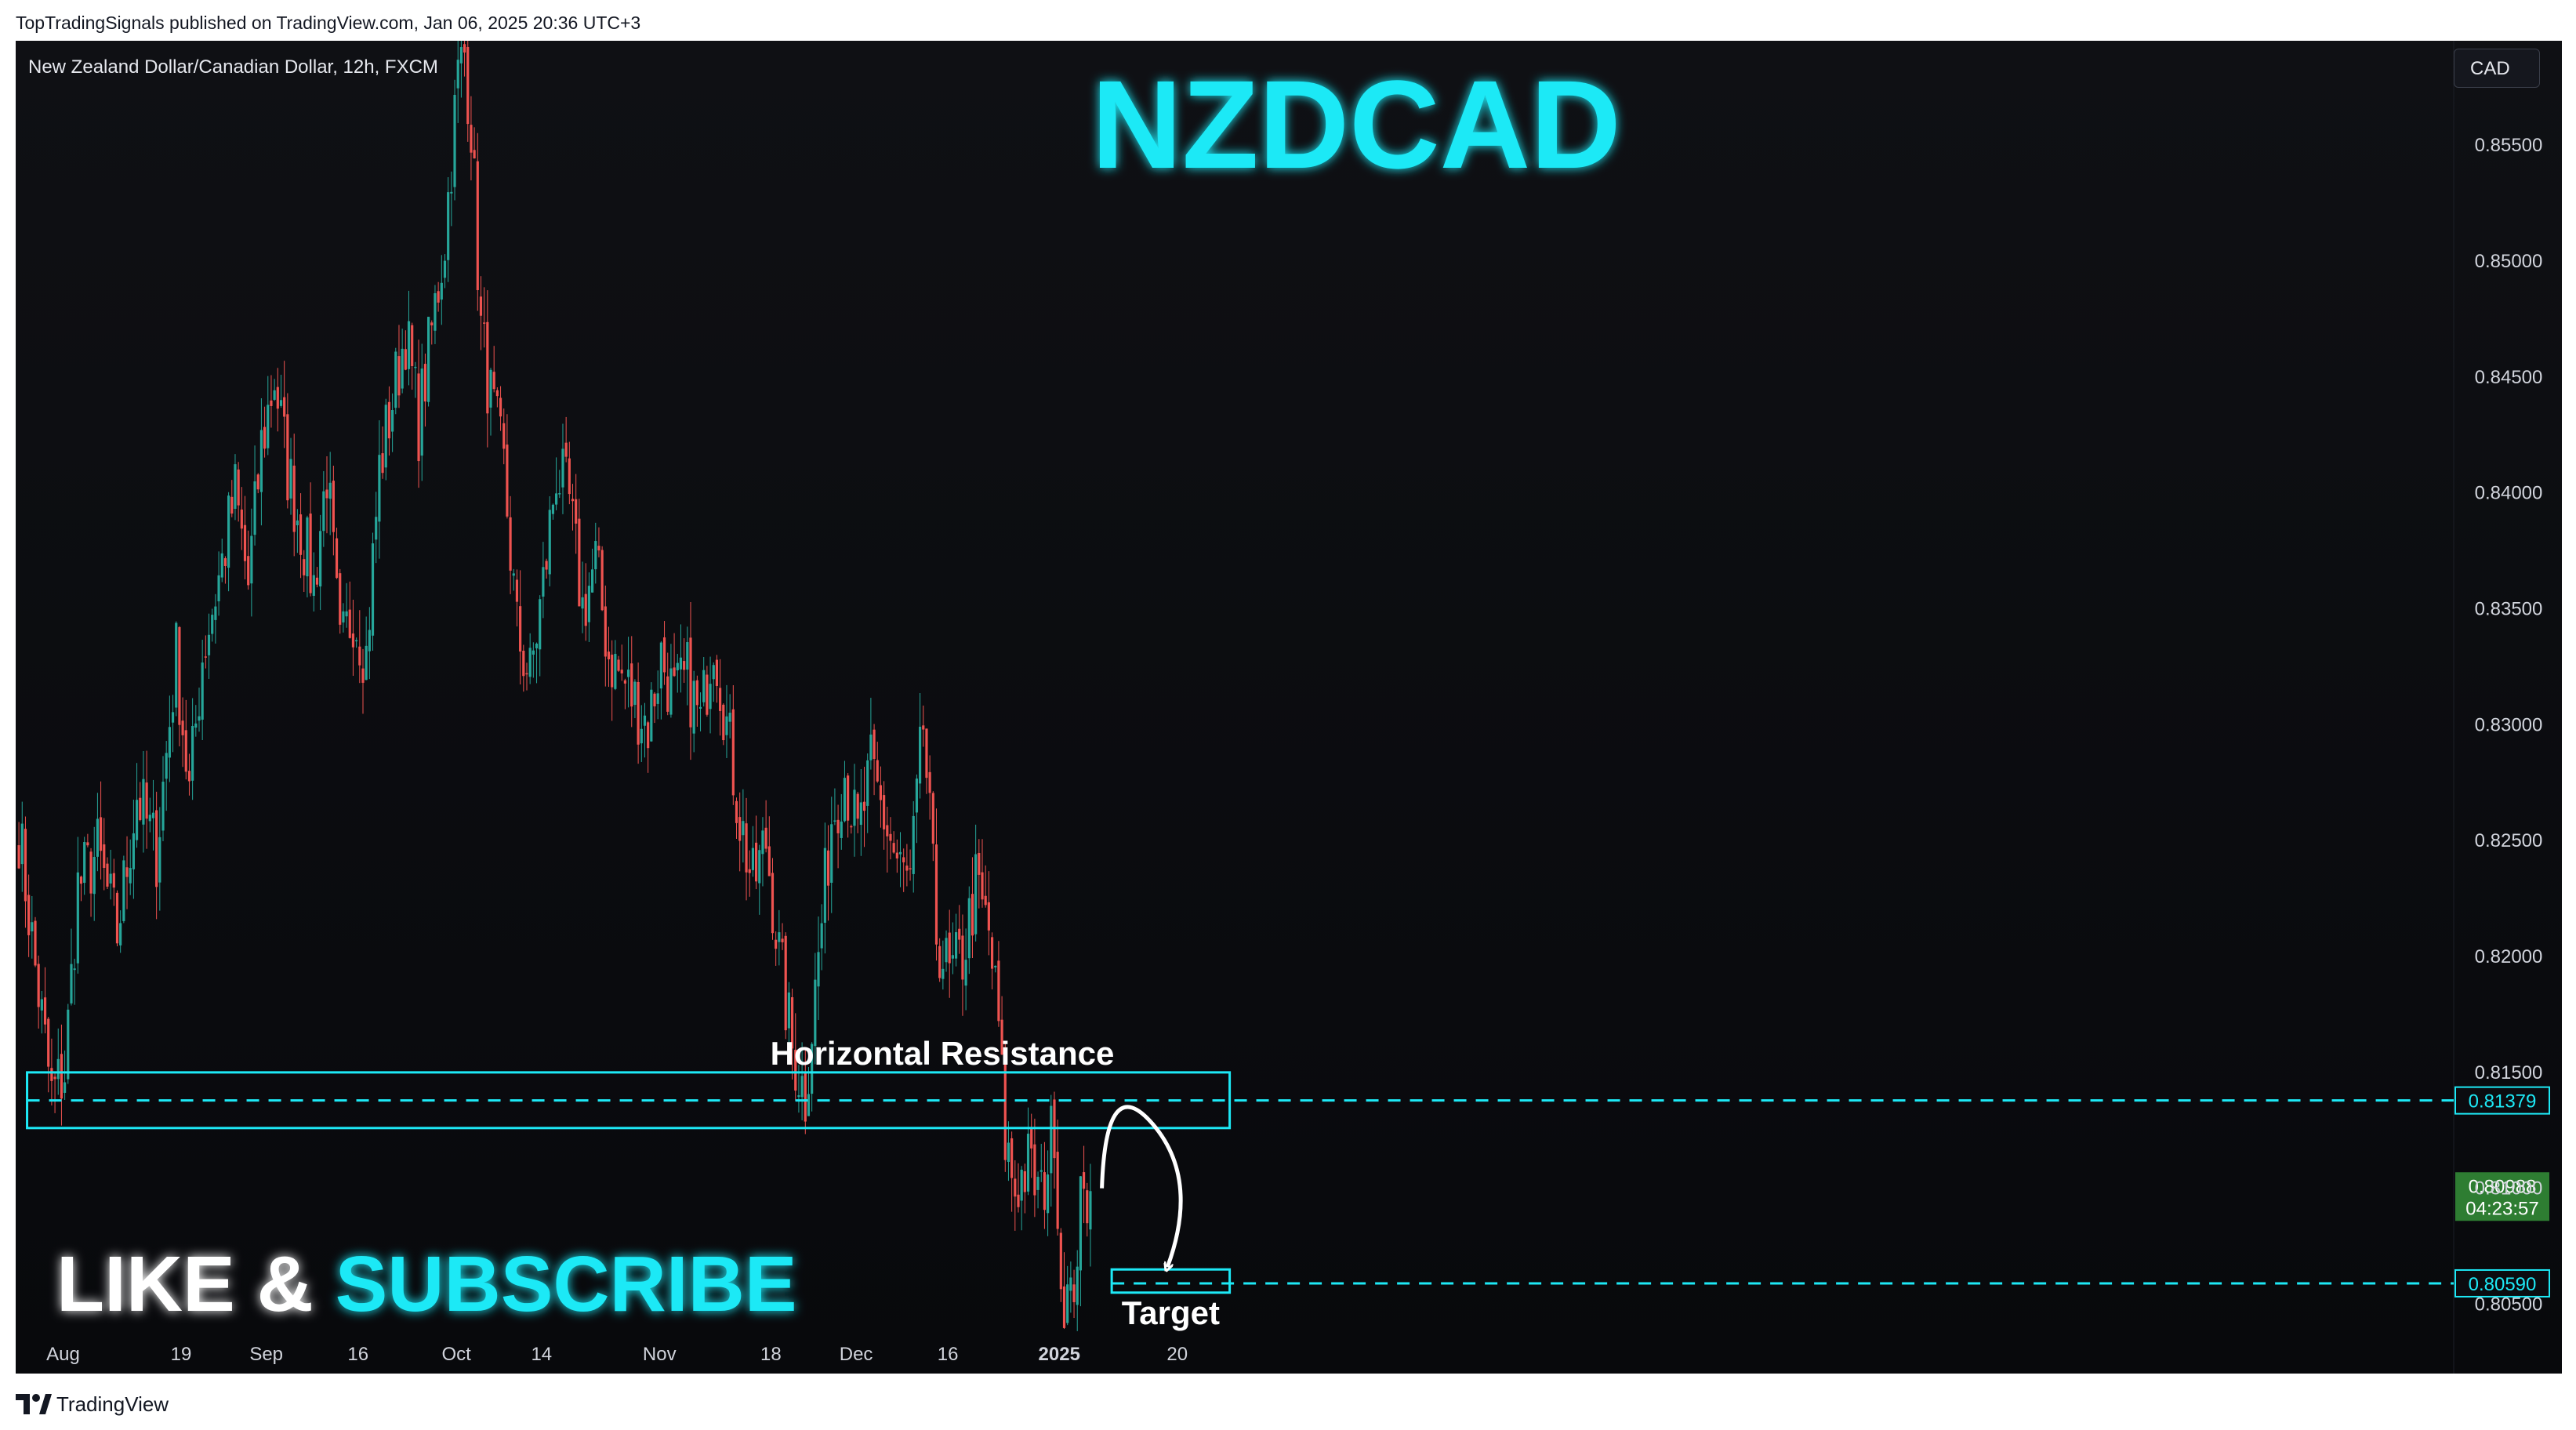 This screenshot has width=2576, height=1430. I want to click on resistance-label: Horizontal Resistance, so click(943, 1053).